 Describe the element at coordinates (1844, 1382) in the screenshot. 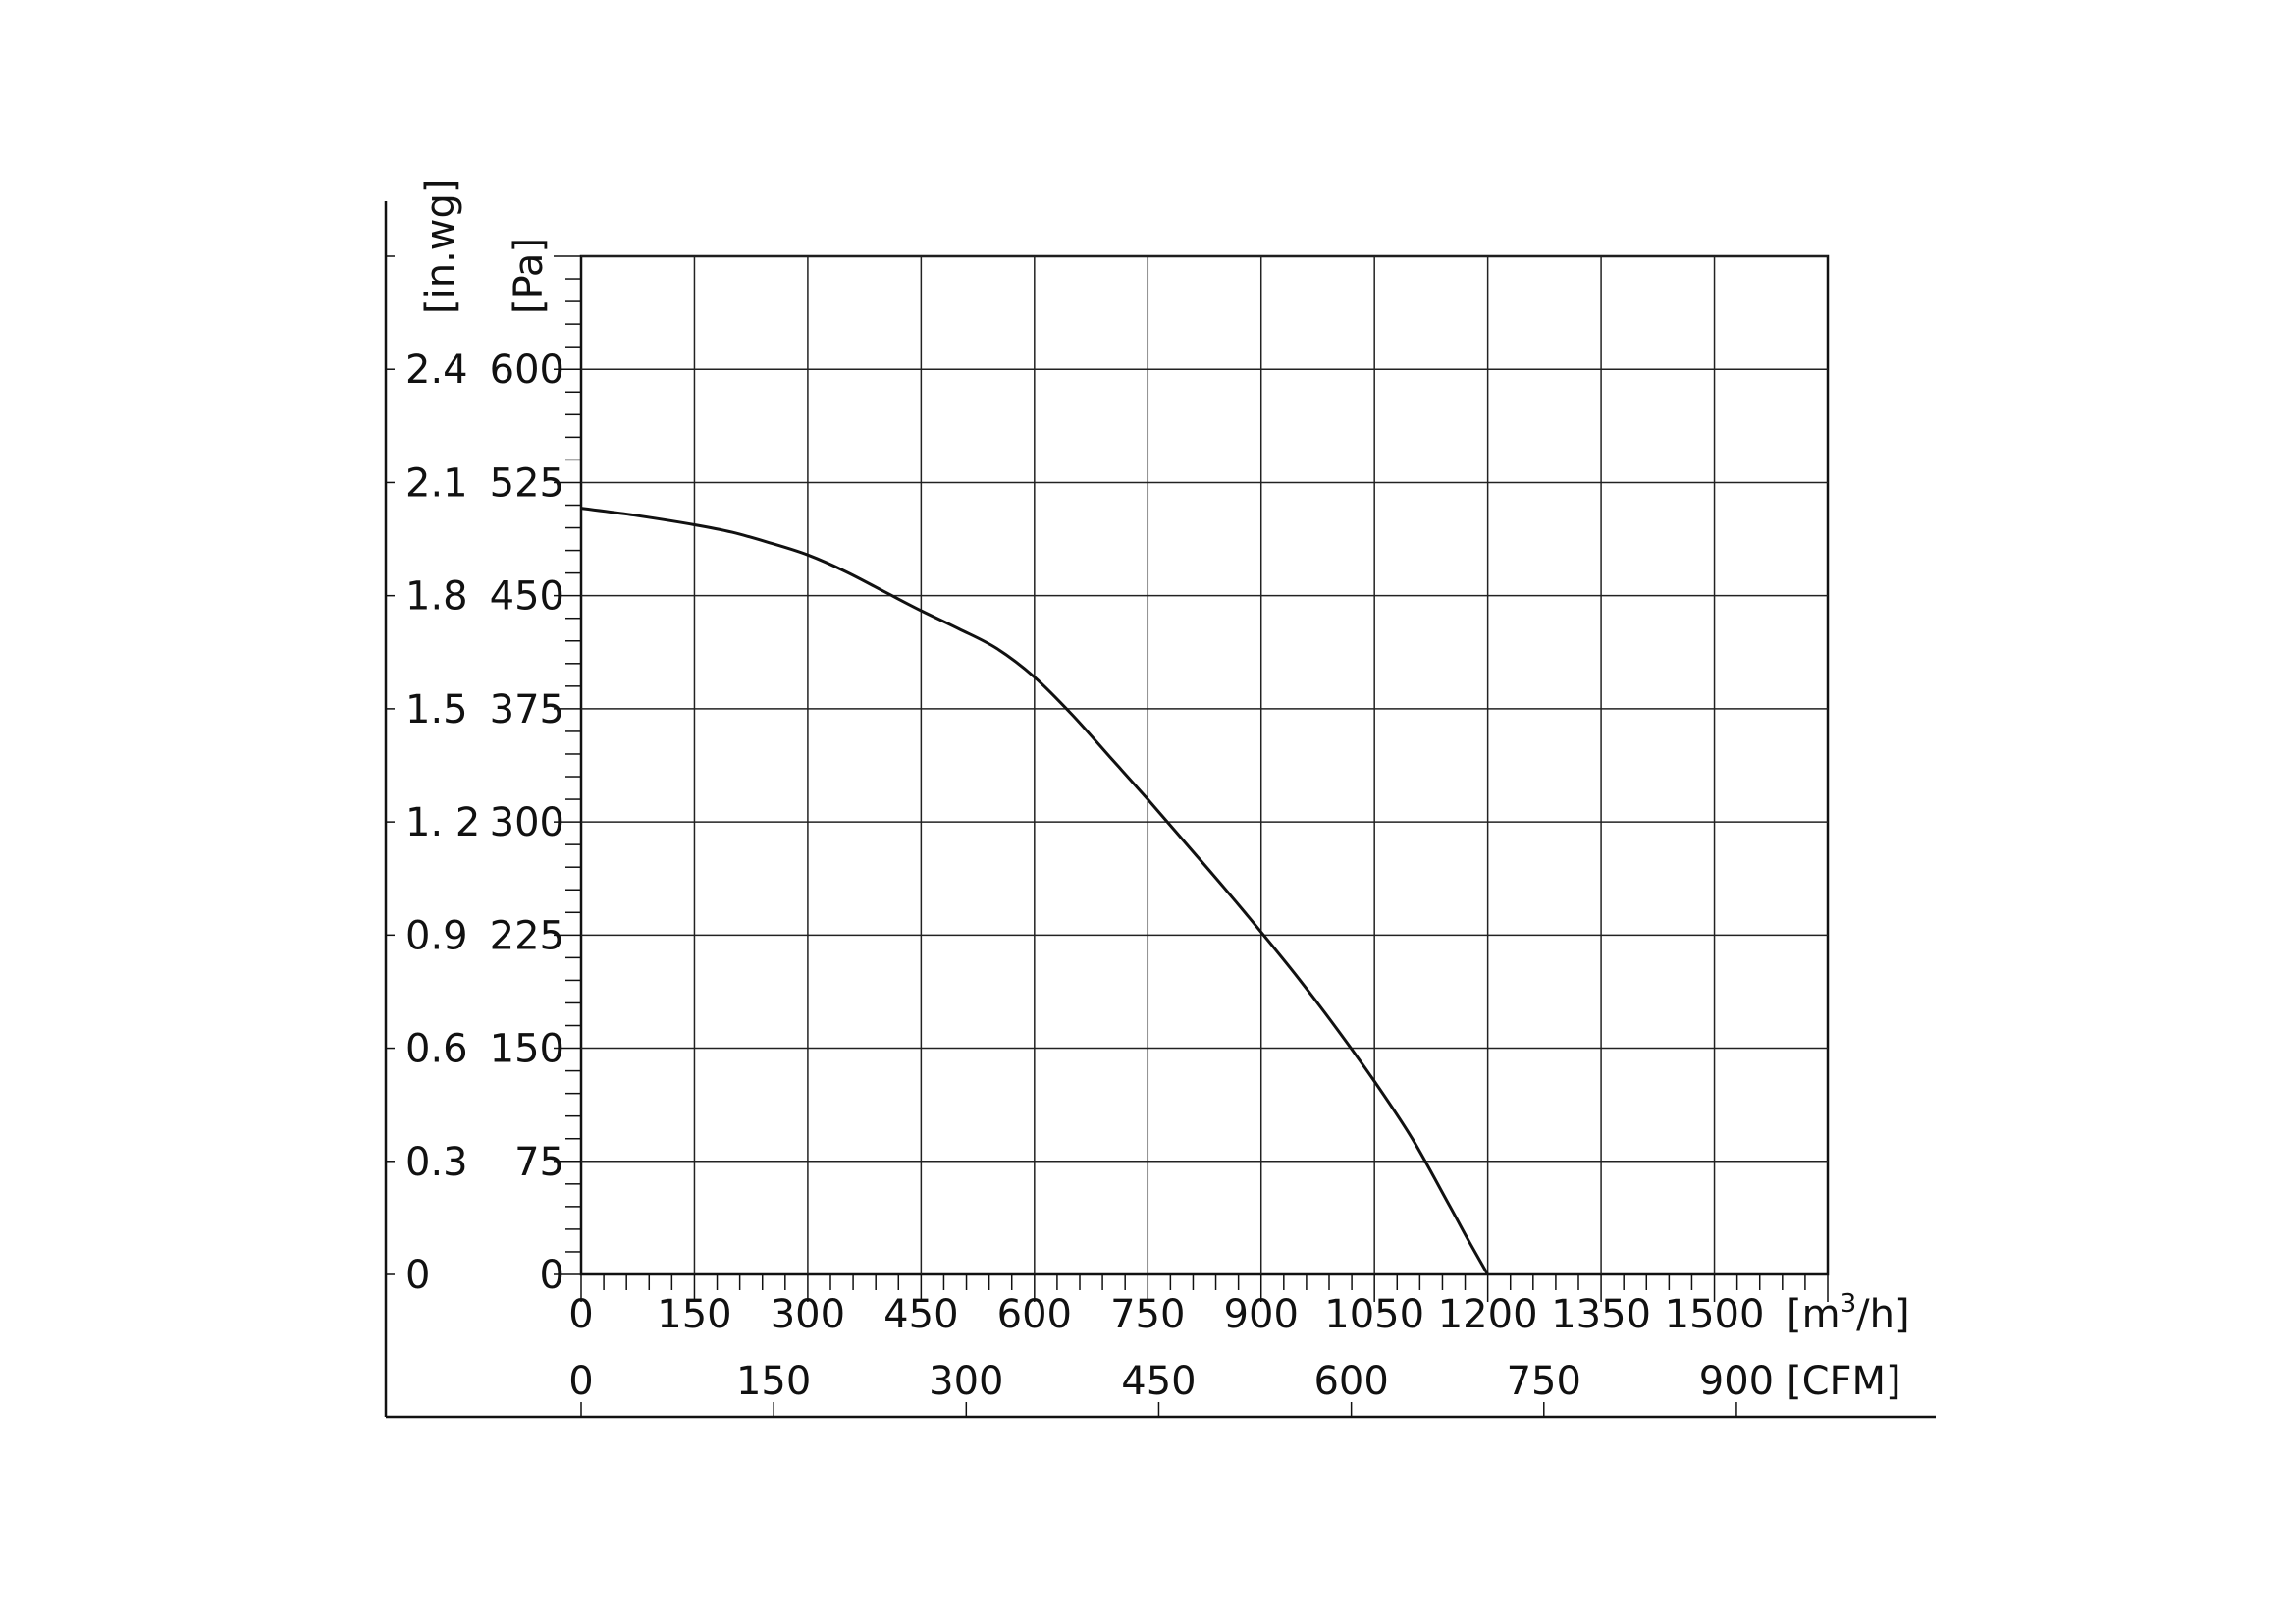

I see `x-unit-label-cfm: [CFM]` at that location.